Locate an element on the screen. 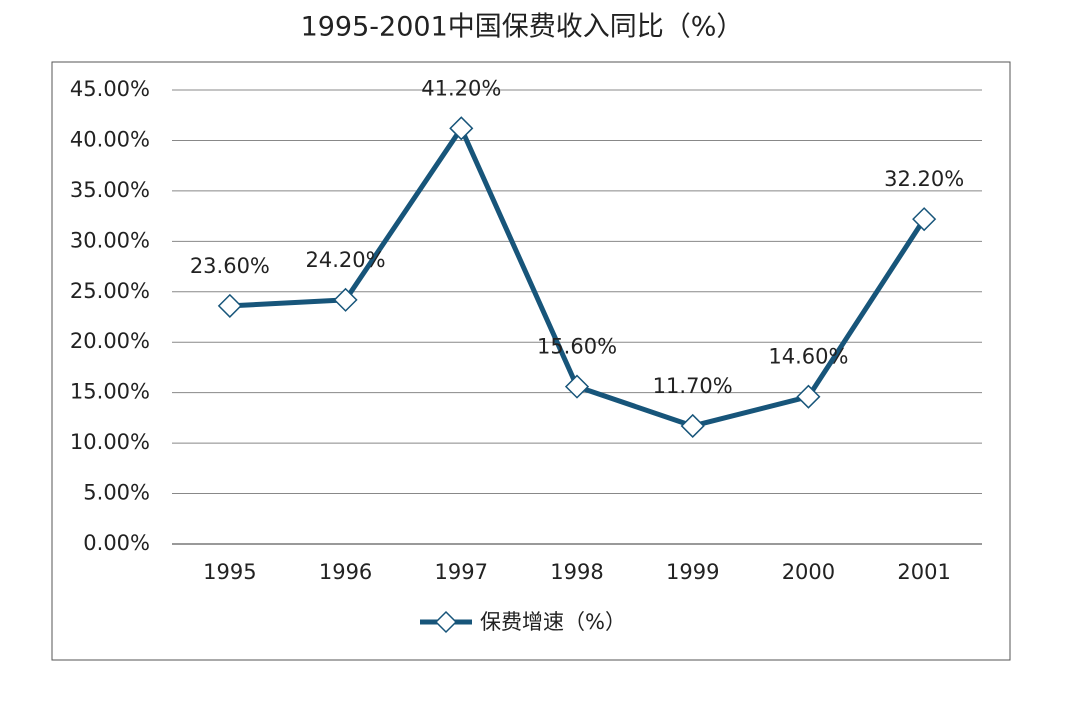 The width and height of the screenshot is (1092, 708). y-tick-label: 20.00% is located at coordinates (110, 341).